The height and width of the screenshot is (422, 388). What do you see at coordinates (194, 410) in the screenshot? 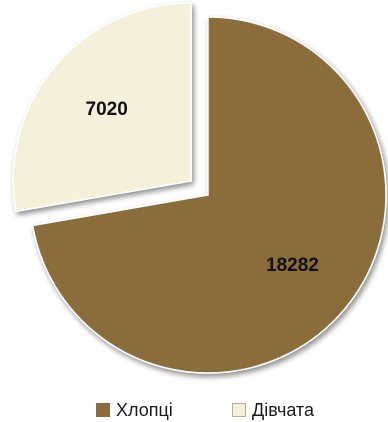
I see `chart-legend: Хлопці Дівчата` at bounding box center [194, 410].